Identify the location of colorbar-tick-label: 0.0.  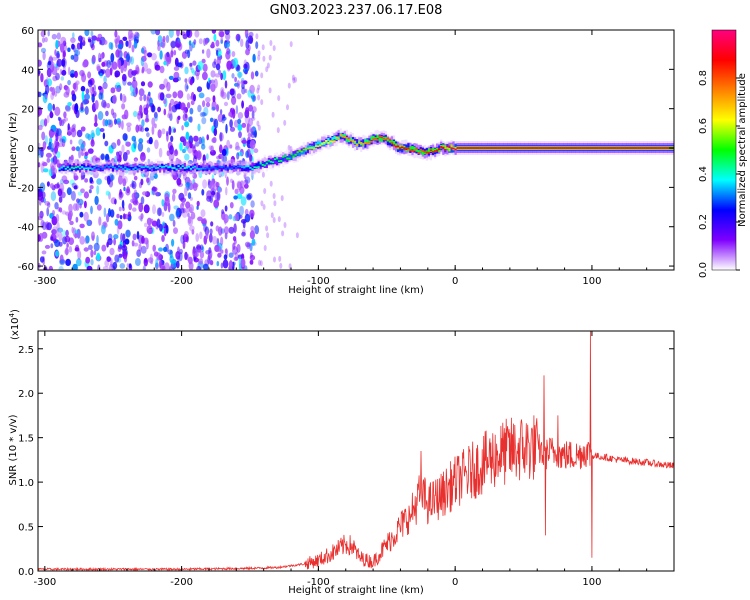
(703, 270).